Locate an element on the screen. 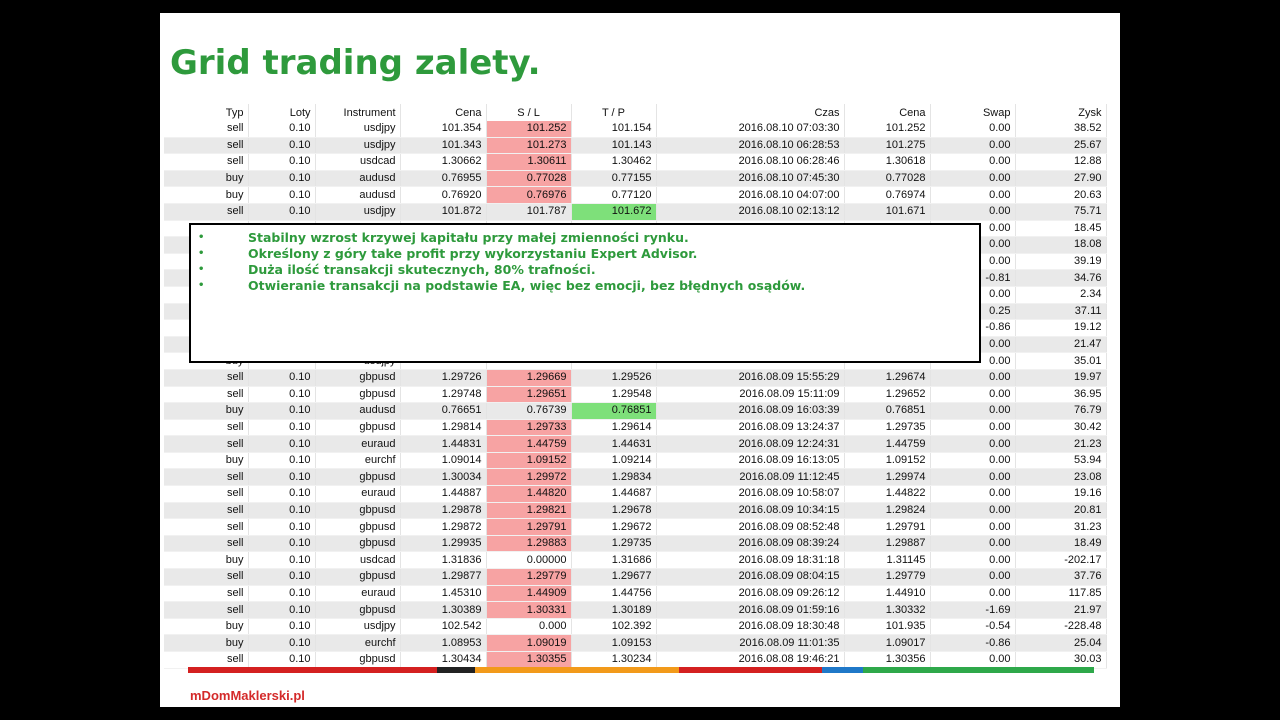  table-cell: 2.34 is located at coordinates (1061, 295).